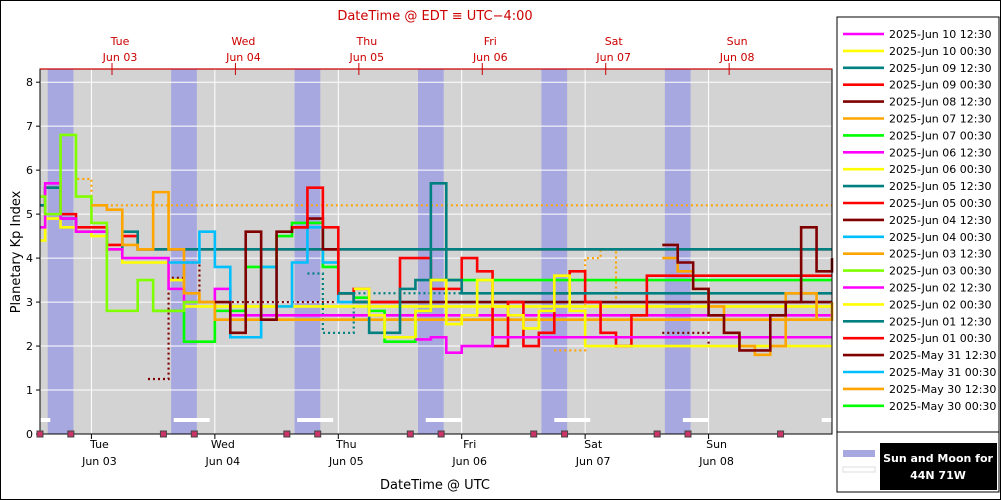 The width and height of the screenshot is (1001, 500). I want to click on legend-entry: 2025-May 30 12:30, so click(942, 389).